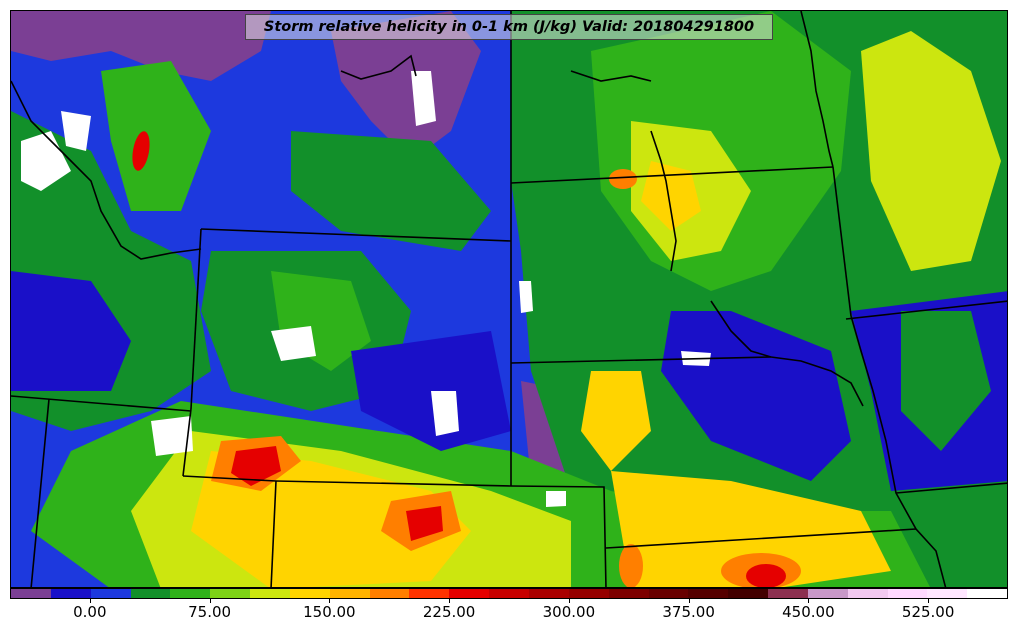 This screenshot has height=633, width=1018. What do you see at coordinates (356, 235) in the screenshot?
I see `border-mt-wy` at bounding box center [356, 235].